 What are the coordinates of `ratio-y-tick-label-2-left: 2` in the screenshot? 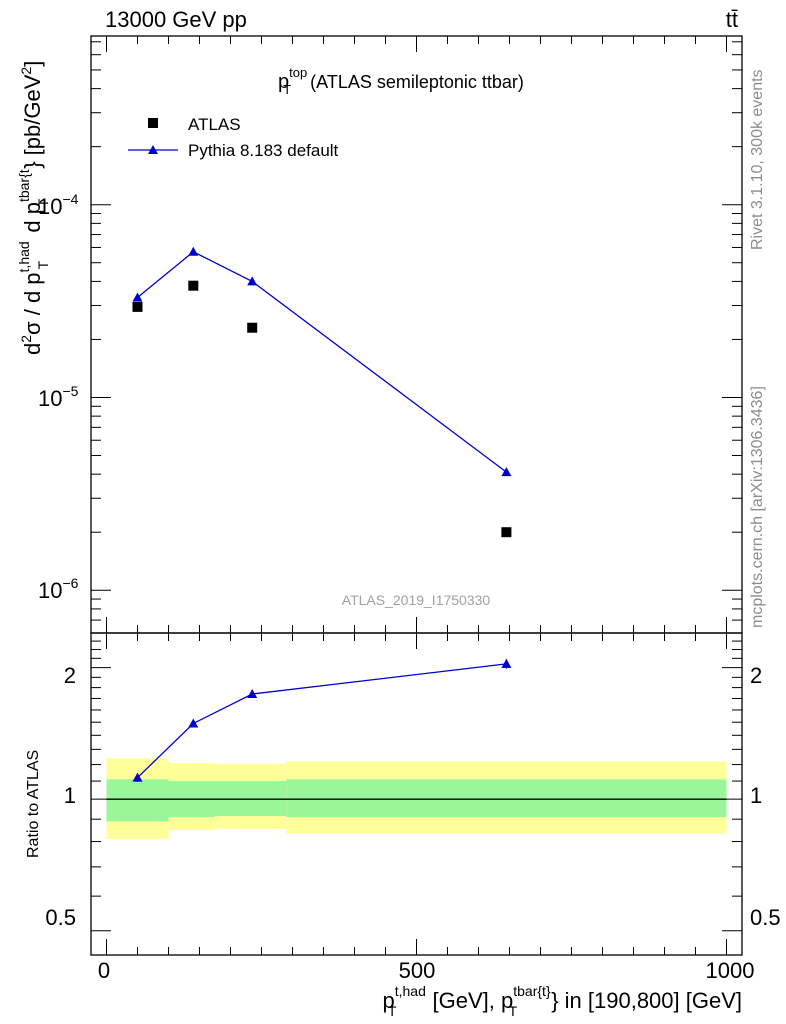 It's located at (70, 675).